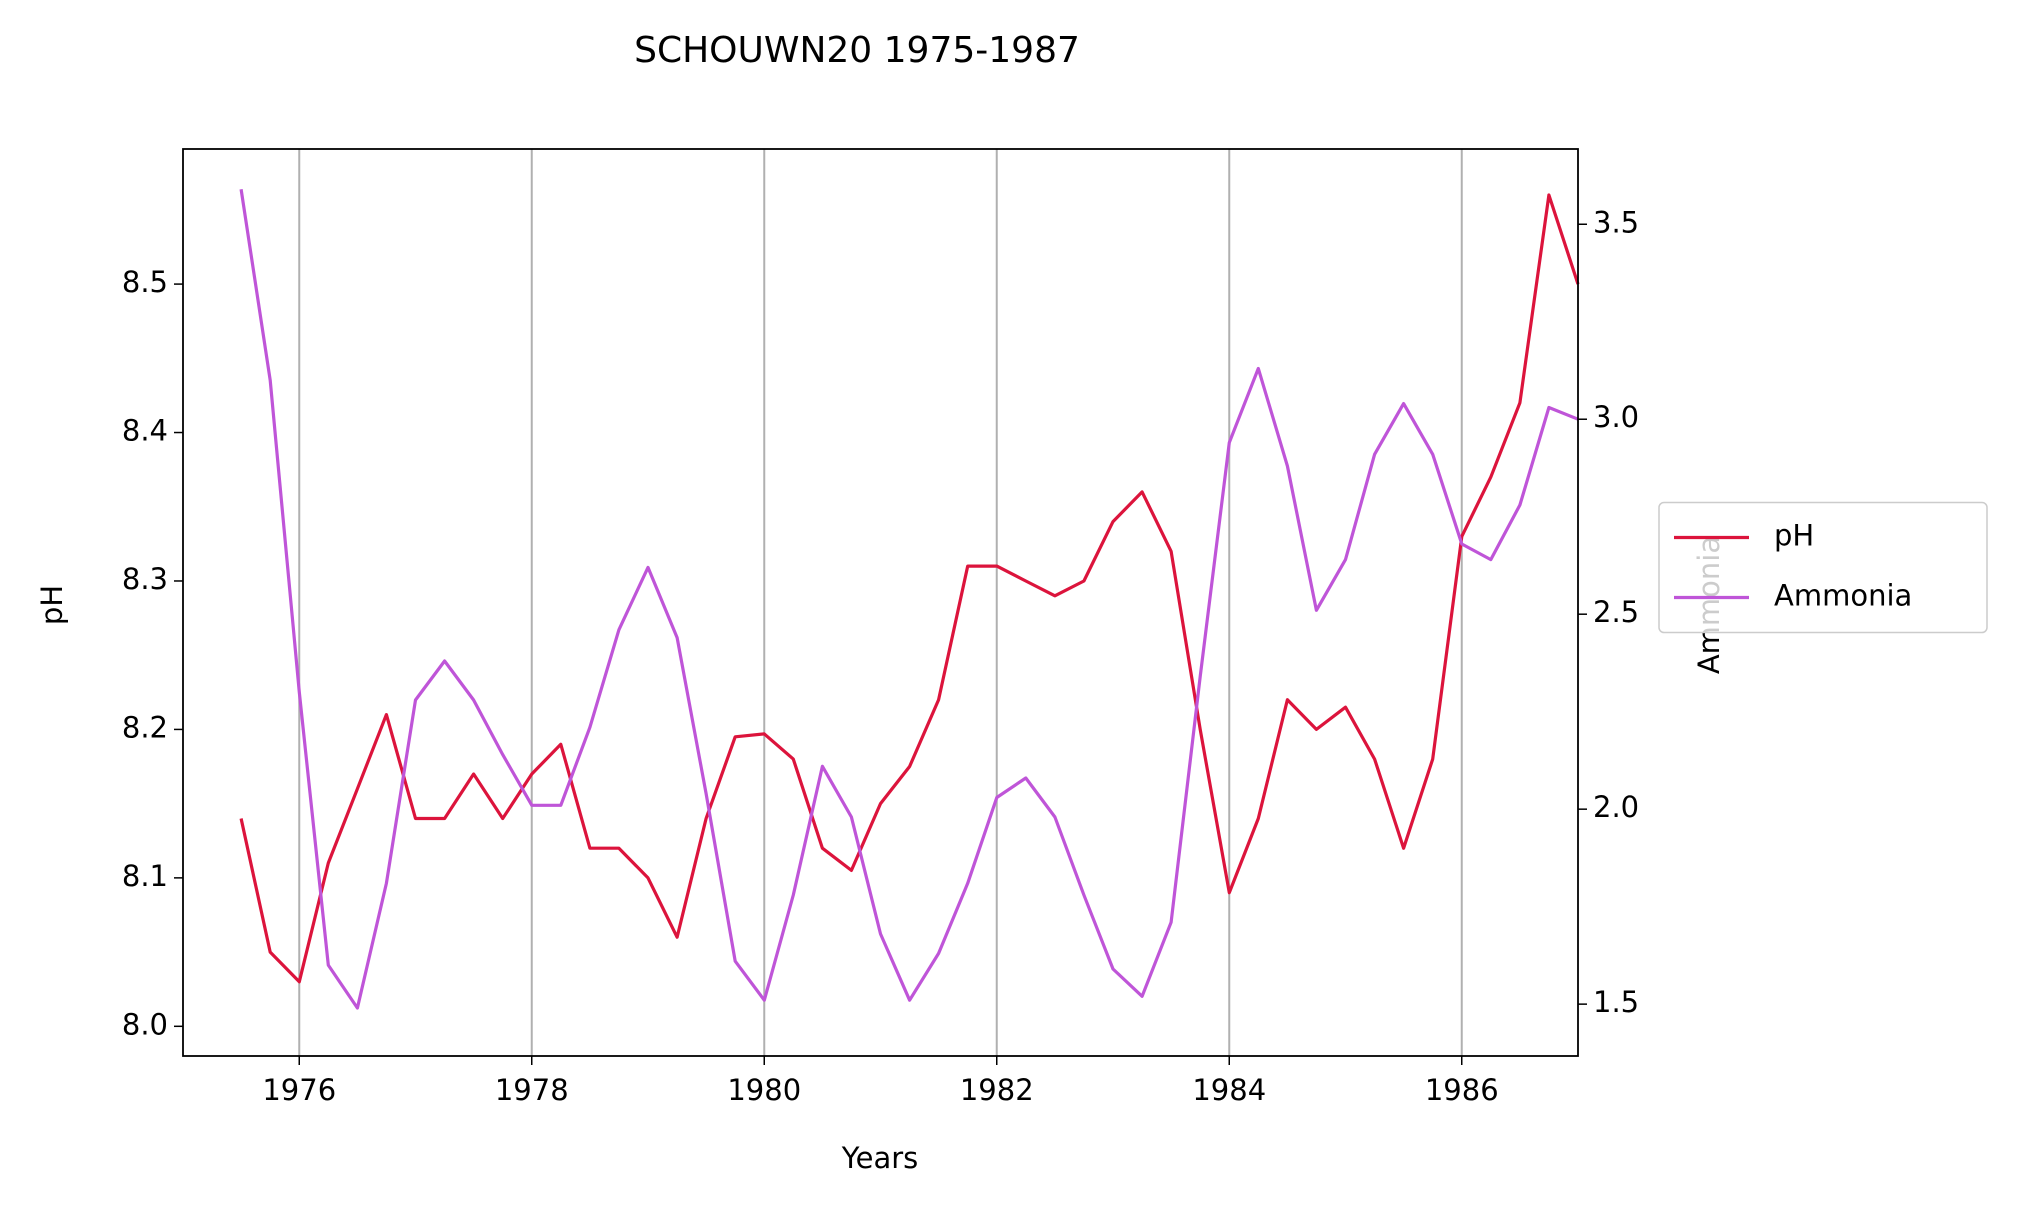 Image resolution: width=2036 pixels, height=1211 pixels. Describe the element at coordinates (532, 1090) in the screenshot. I see `x-tick-label: 1978` at that location.